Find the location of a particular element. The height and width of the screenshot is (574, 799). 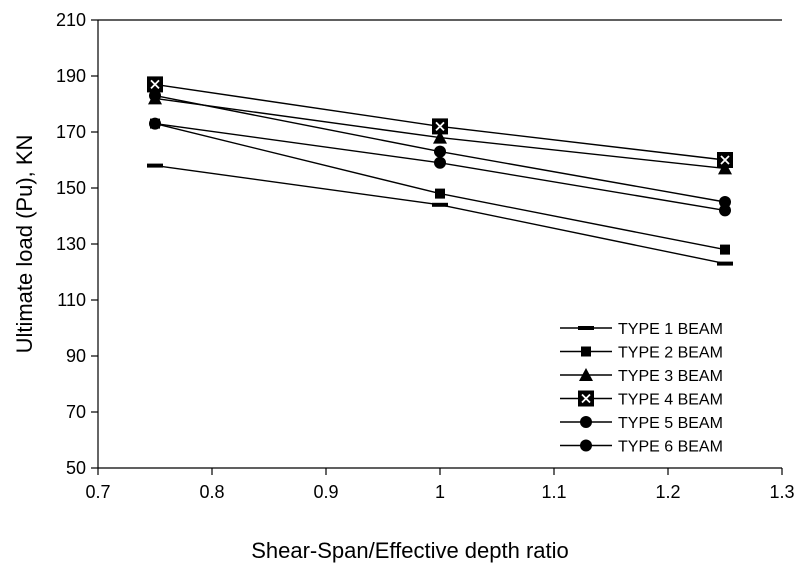

legend-item: TYPE 4 BEAM is located at coordinates (641, 399).